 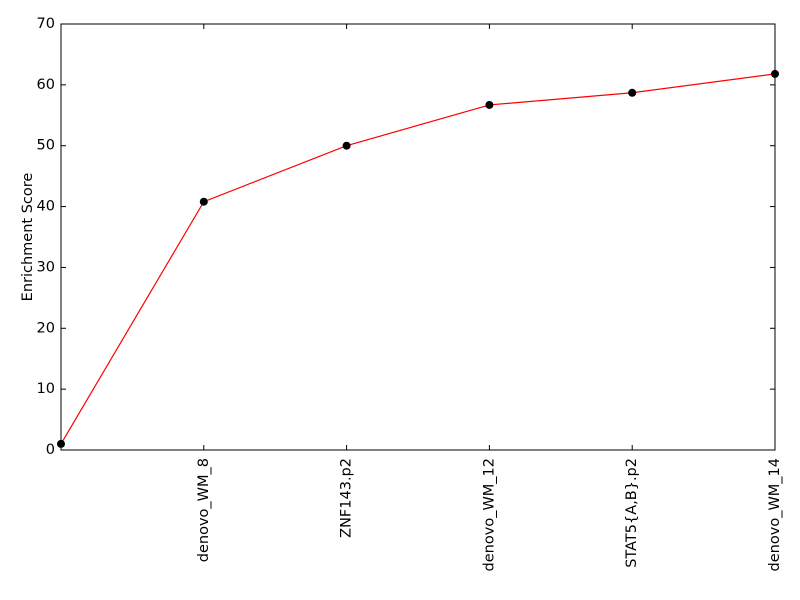 What do you see at coordinates (204, 510) in the screenshot?
I see `x-tick-label: denovo_WM_8` at bounding box center [204, 510].